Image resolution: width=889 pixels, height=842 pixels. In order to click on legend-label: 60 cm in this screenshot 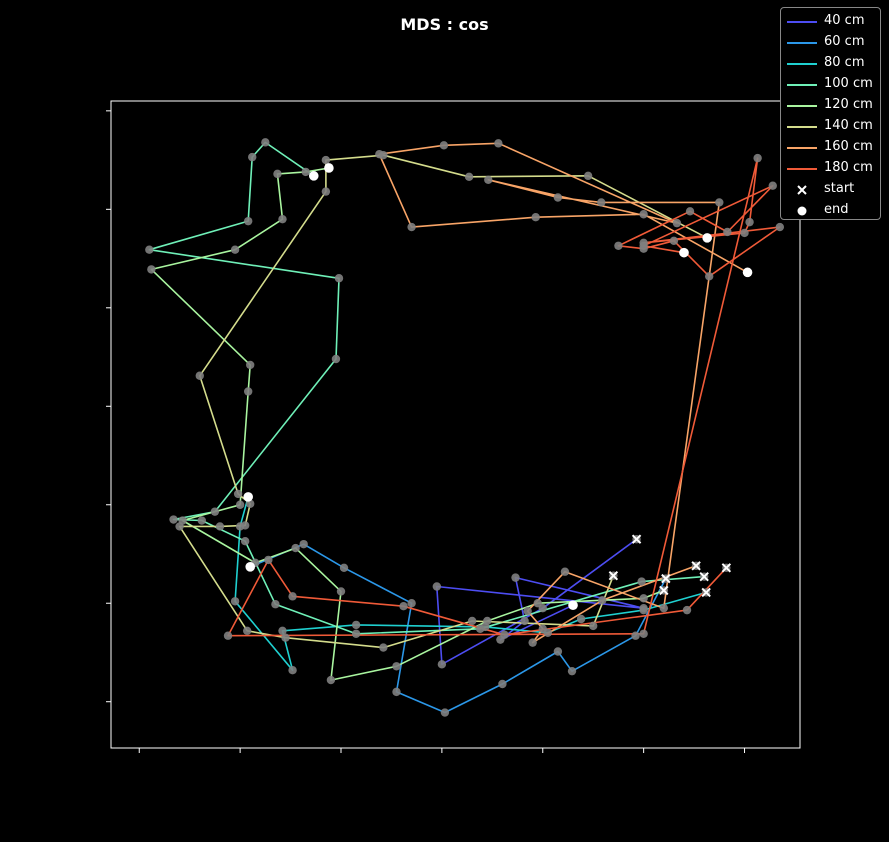, I will do `click(844, 41)`.